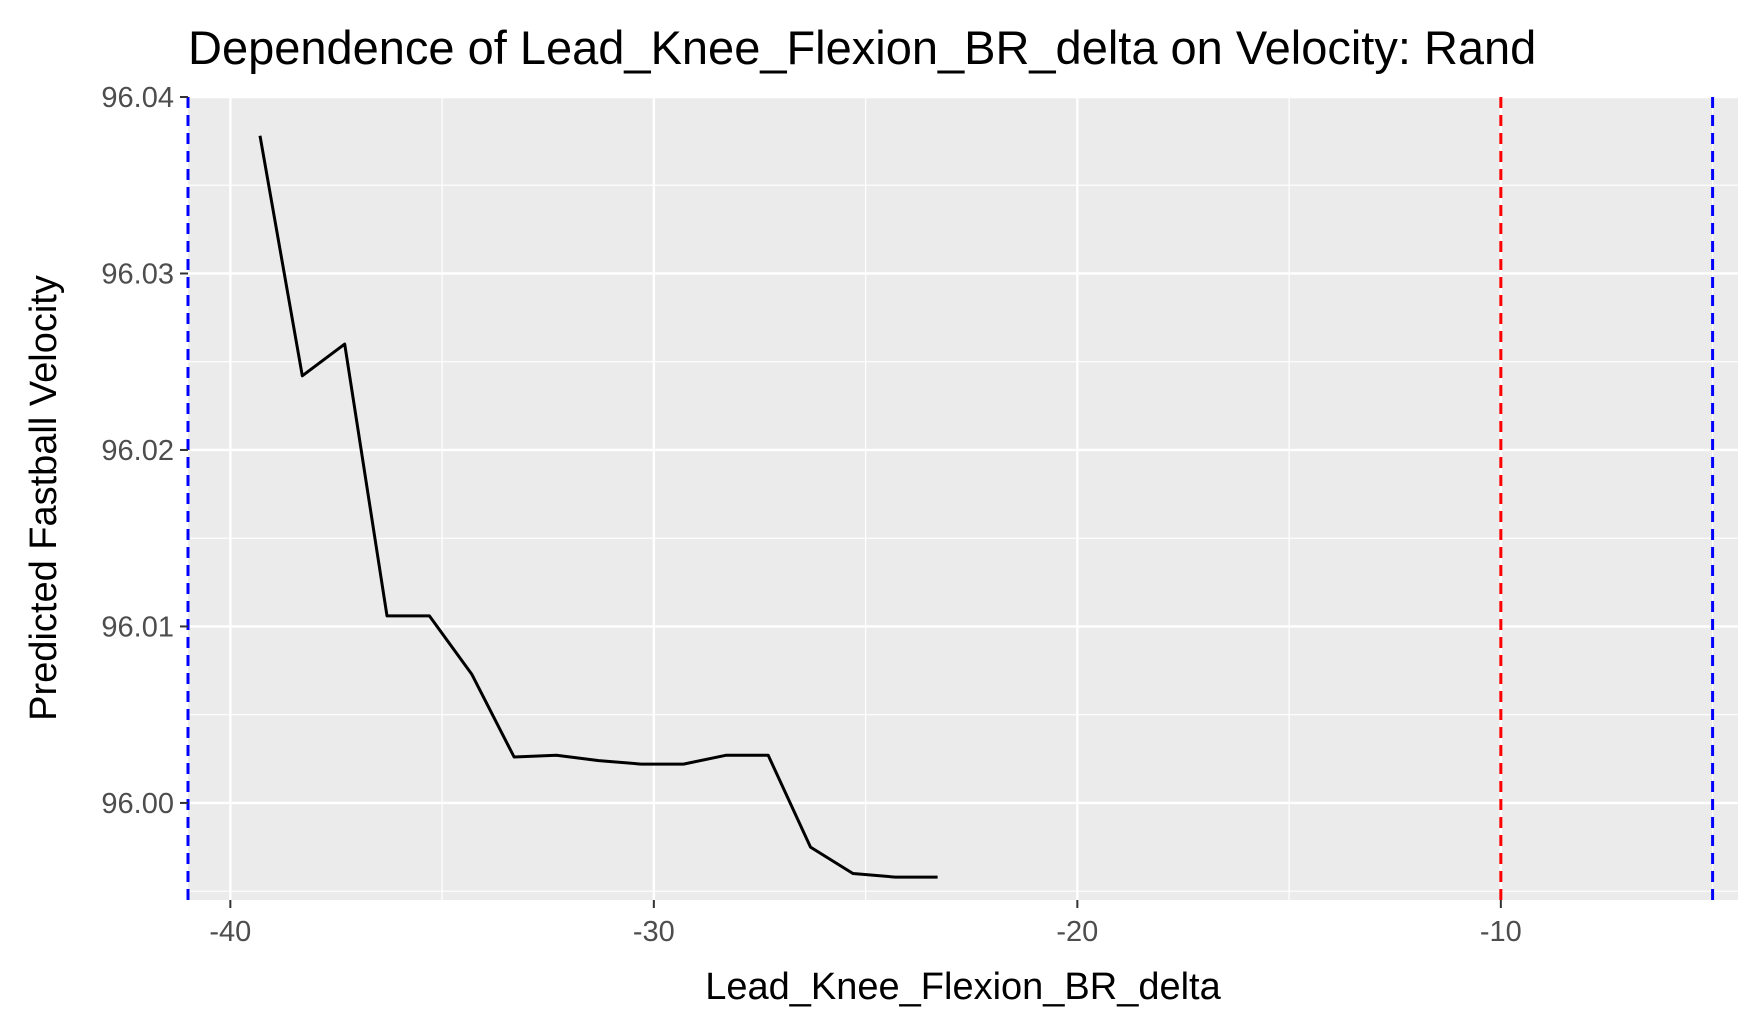 Image resolution: width=1762 pixels, height=1032 pixels. I want to click on y-axis-ticks: 96.00 96.01 96.02 96.03 96.04, so click(144, 451).